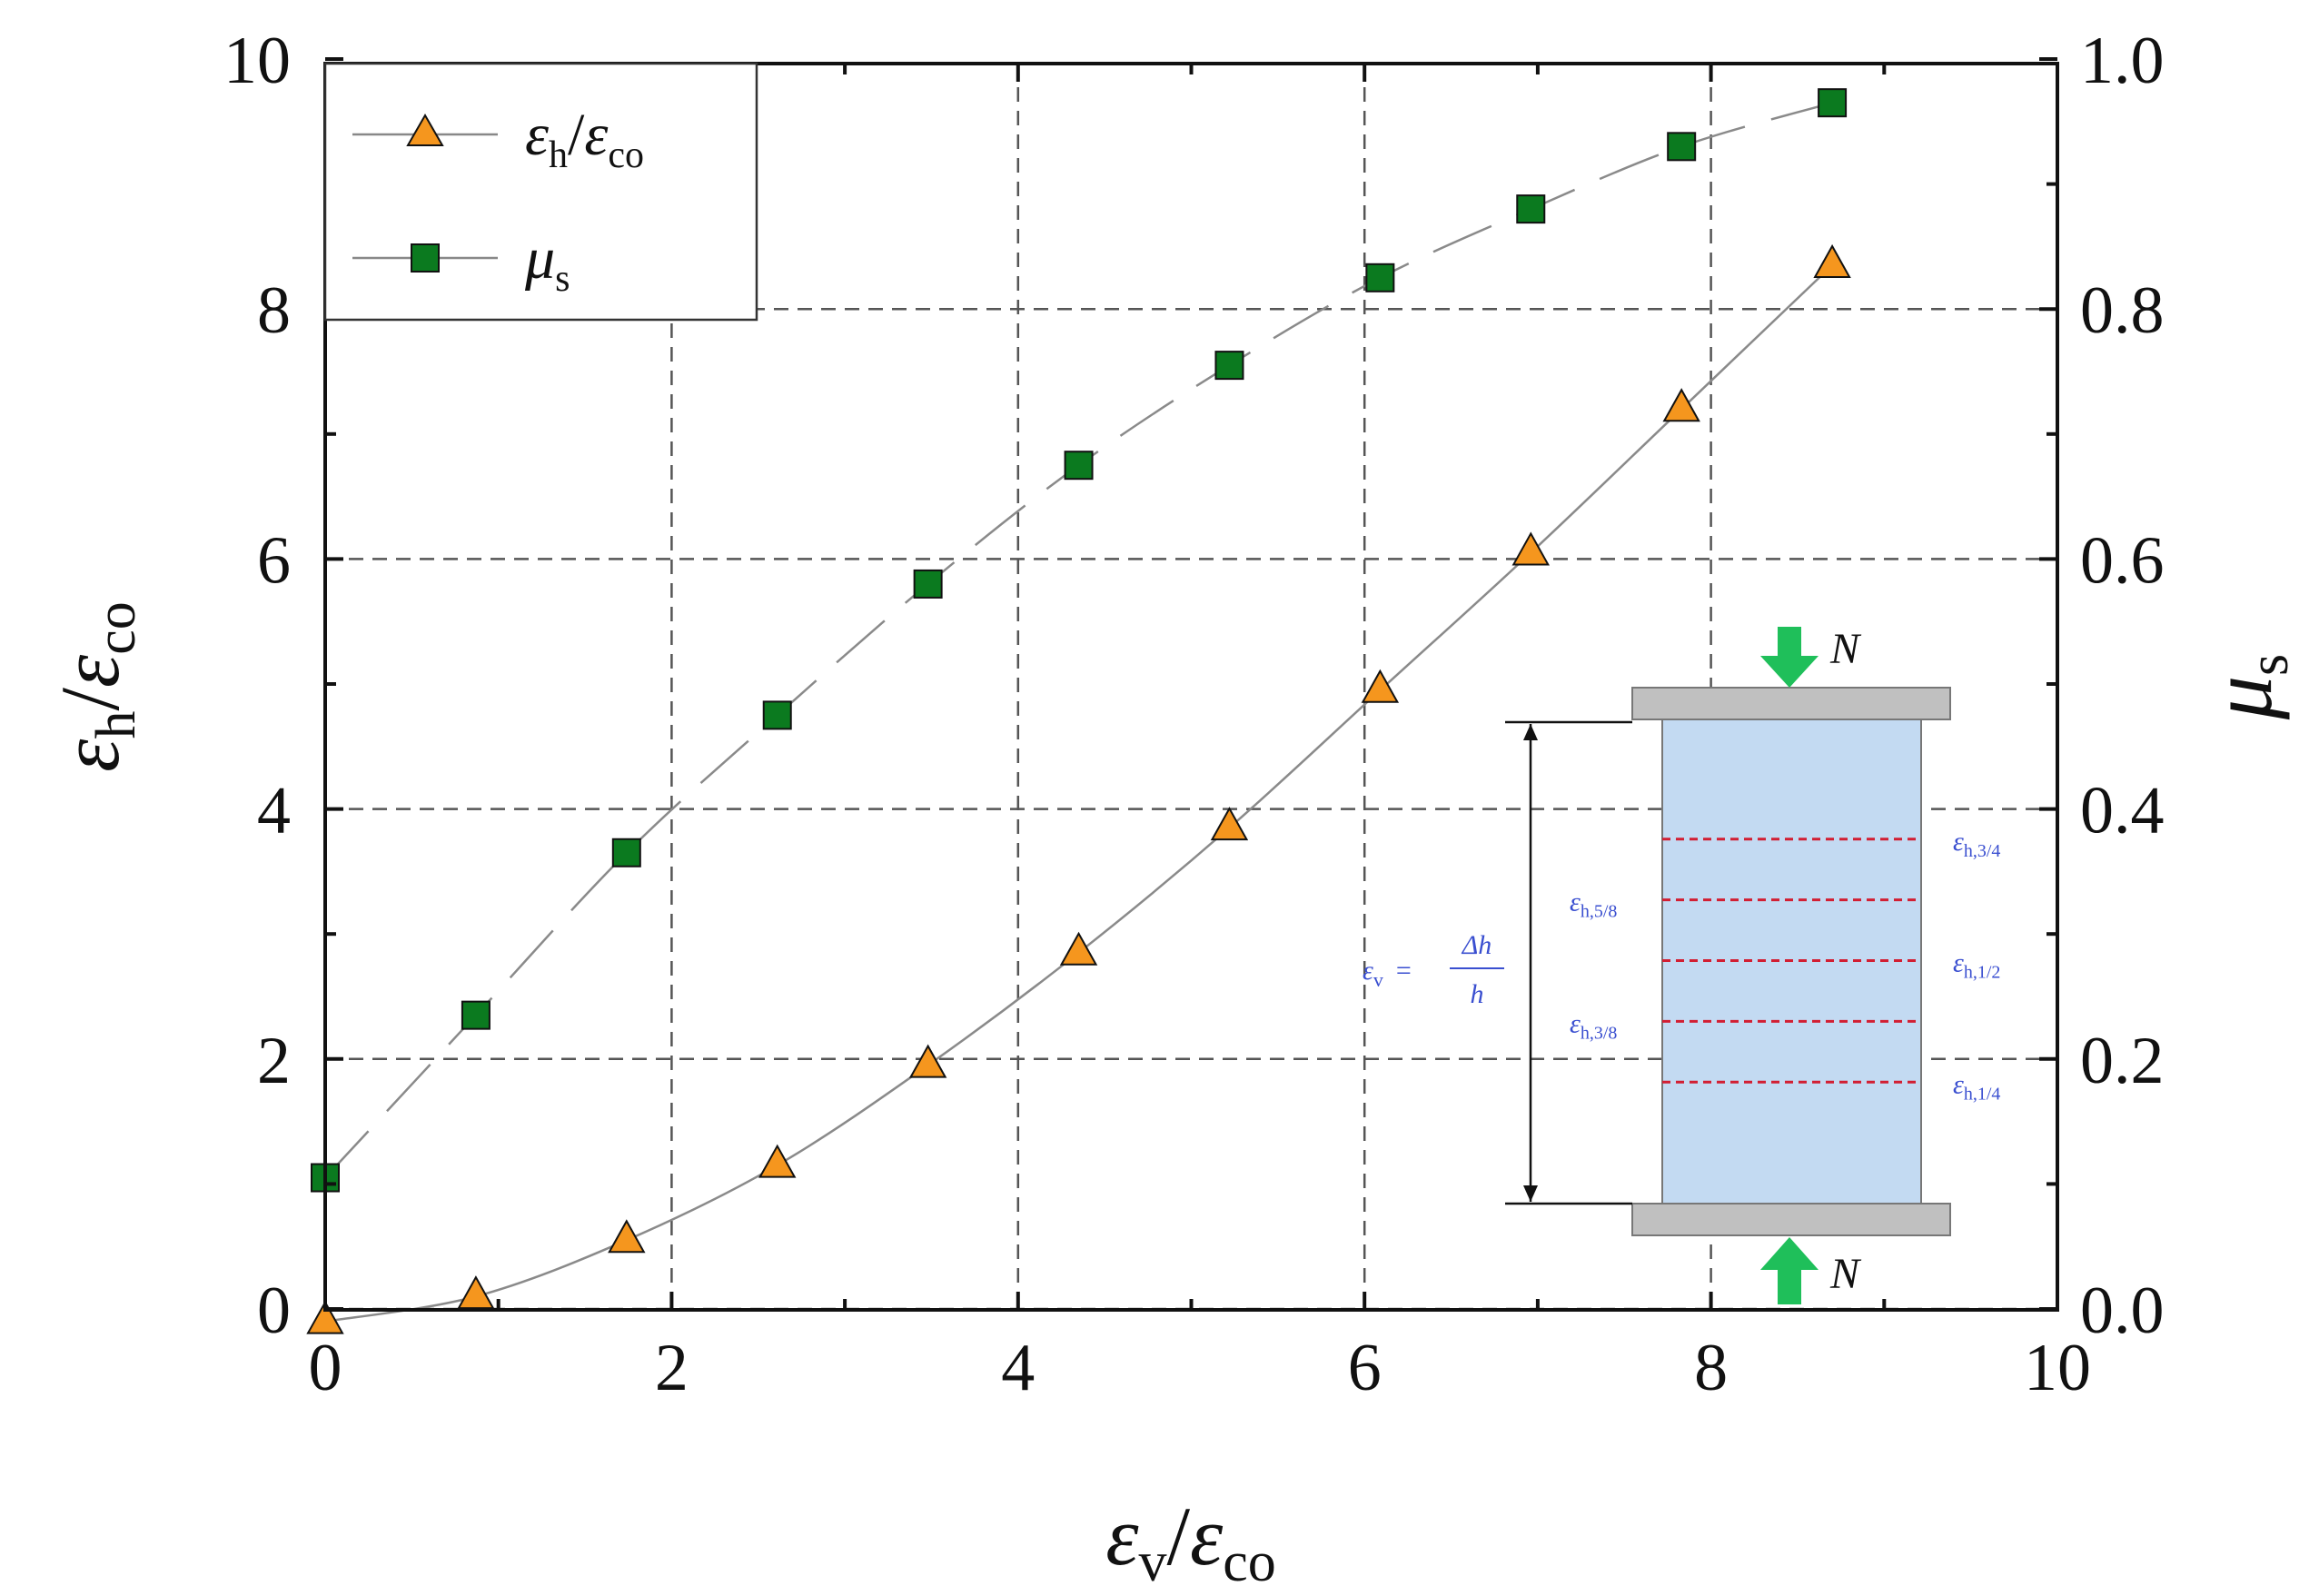 This screenshot has height=1596, width=2319. I want to click on legend-label-mus: μs, so click(547, 262).